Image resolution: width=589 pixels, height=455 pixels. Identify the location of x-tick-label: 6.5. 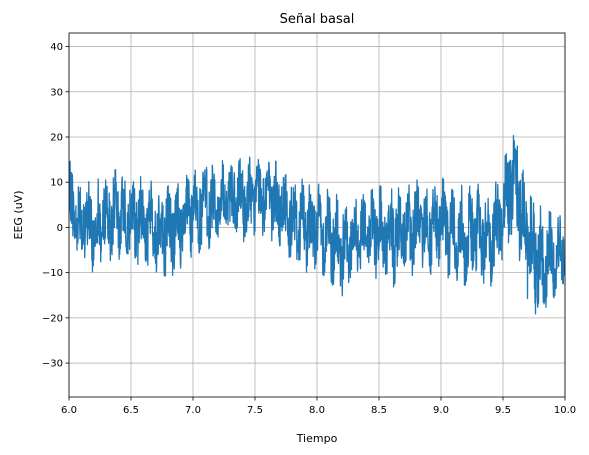
(131, 410).